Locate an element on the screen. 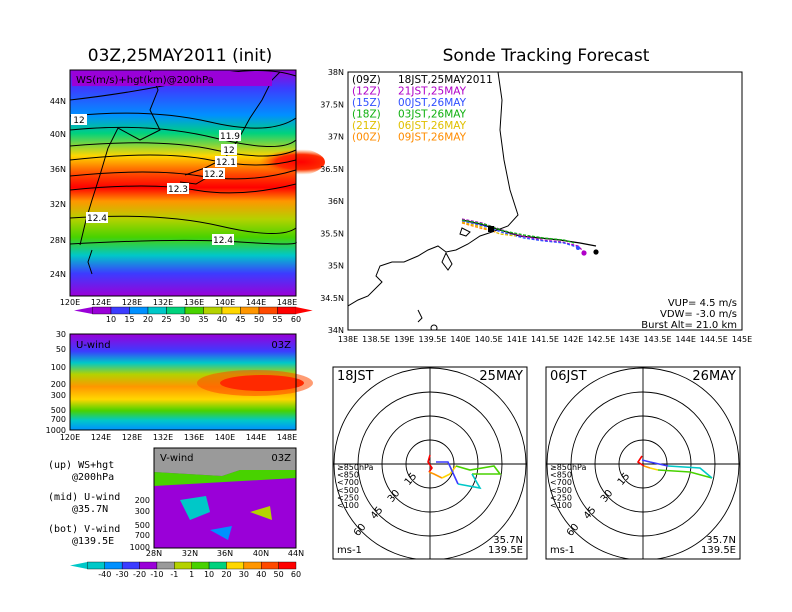 This screenshot has height=612, width=792. lon-tick: 128E is located at coordinates (132, 302).